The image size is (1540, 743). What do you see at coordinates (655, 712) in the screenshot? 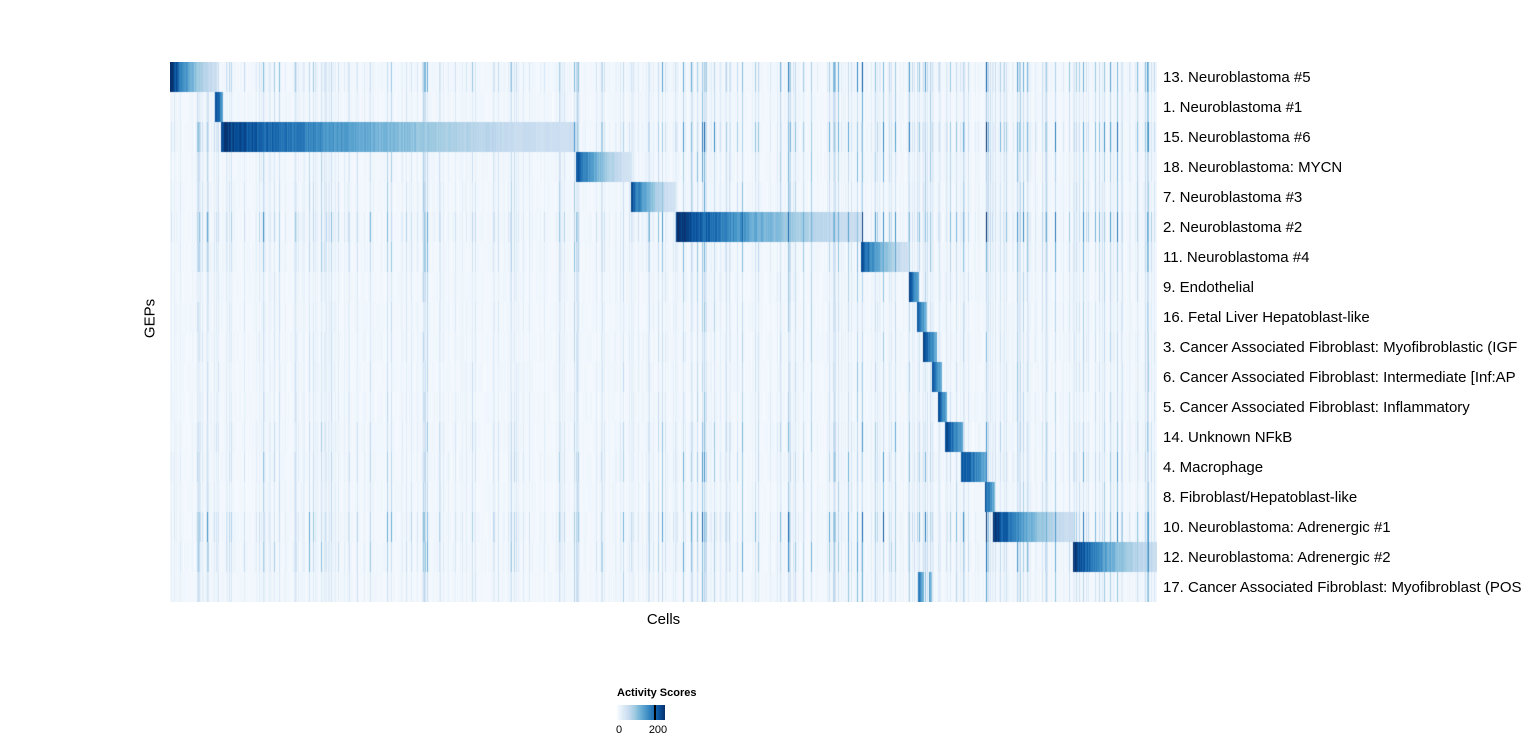
I see `colorbar-tick` at bounding box center [655, 712].